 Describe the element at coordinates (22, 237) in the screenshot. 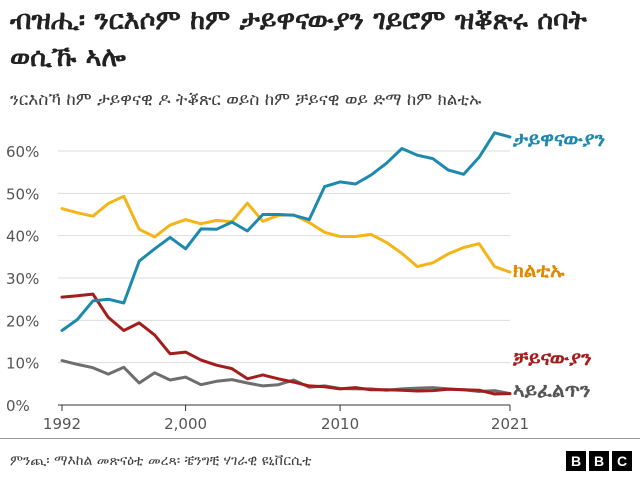

I see `y-tick-label: 40%` at that location.